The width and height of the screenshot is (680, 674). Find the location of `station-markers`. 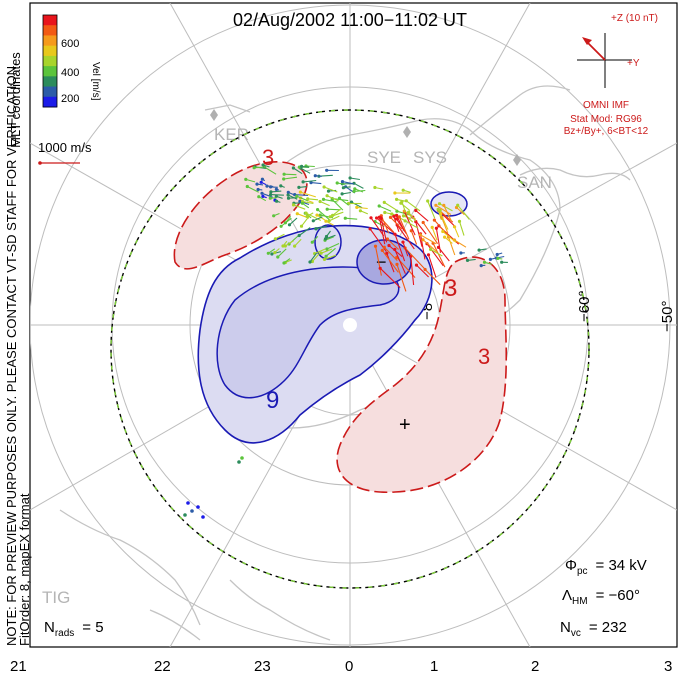

station-markers is located at coordinates (365, 137).